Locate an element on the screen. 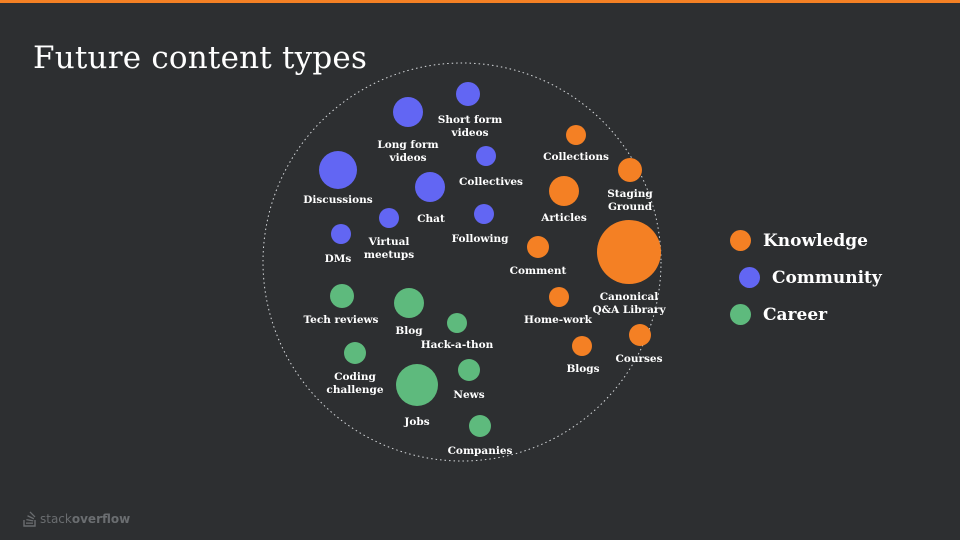 The height and width of the screenshot is (540, 960). bubble-label-jobs: Jobs is located at coordinates (416, 422).